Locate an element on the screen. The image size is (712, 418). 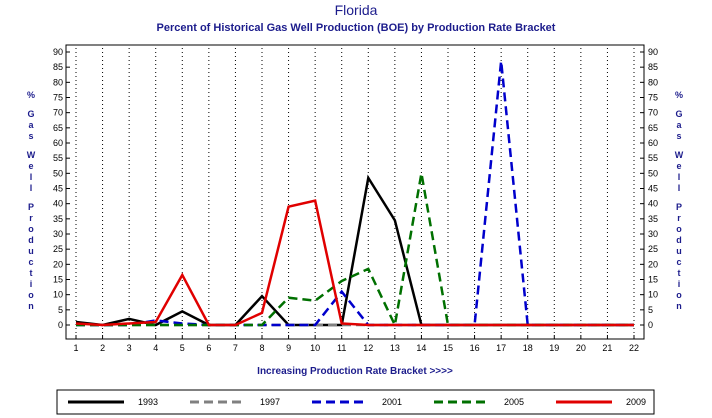
y-label-right-char-3: a is located at coordinates (679, 125).